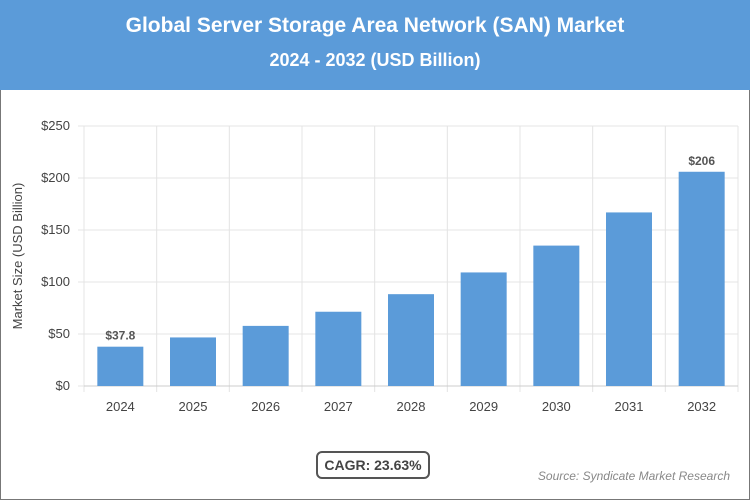  I want to click on chart-subtitle: 2024 - 2032 (USD Billion), so click(375, 60).